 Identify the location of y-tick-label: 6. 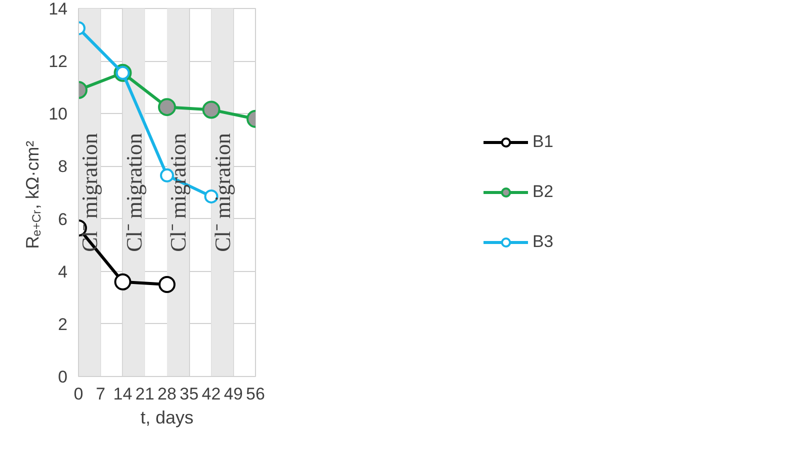
(63, 219).